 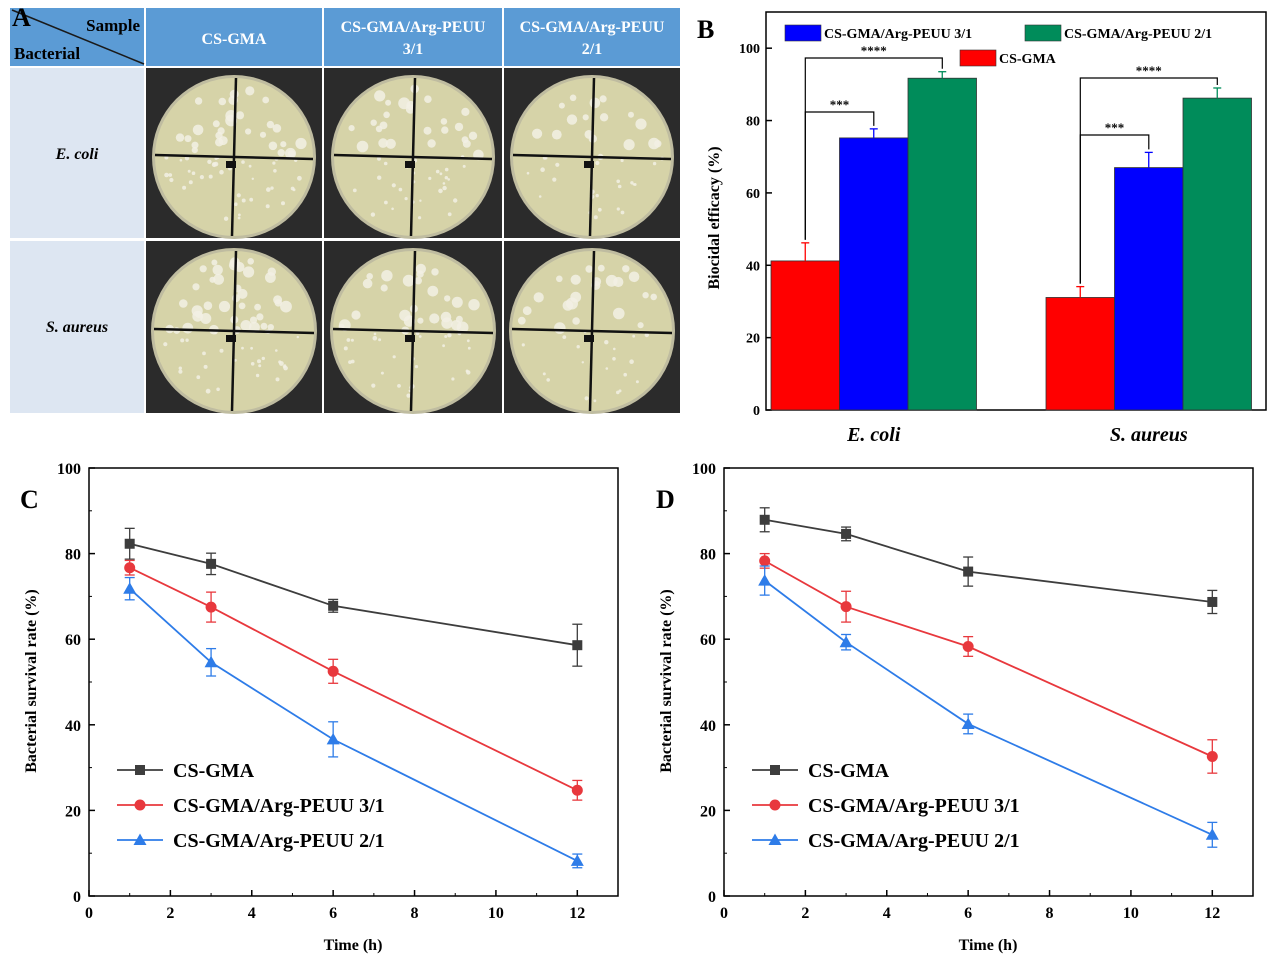 What do you see at coordinates (1149, 435) in the screenshot?
I see `x-category-label-s-aureus: S. aureus` at bounding box center [1149, 435].